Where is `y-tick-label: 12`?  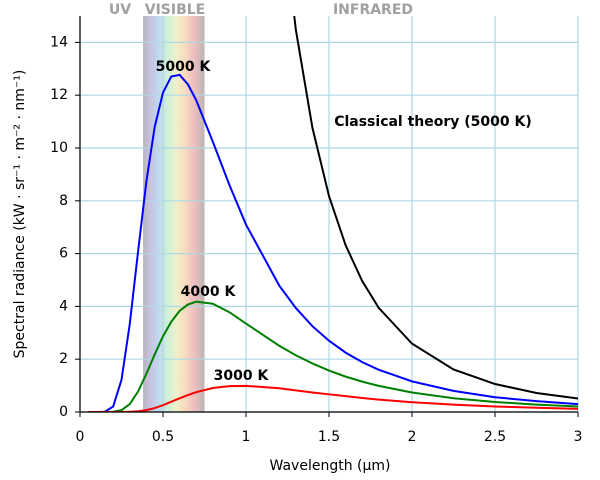 y-tick-label: 12 is located at coordinates (59, 95).